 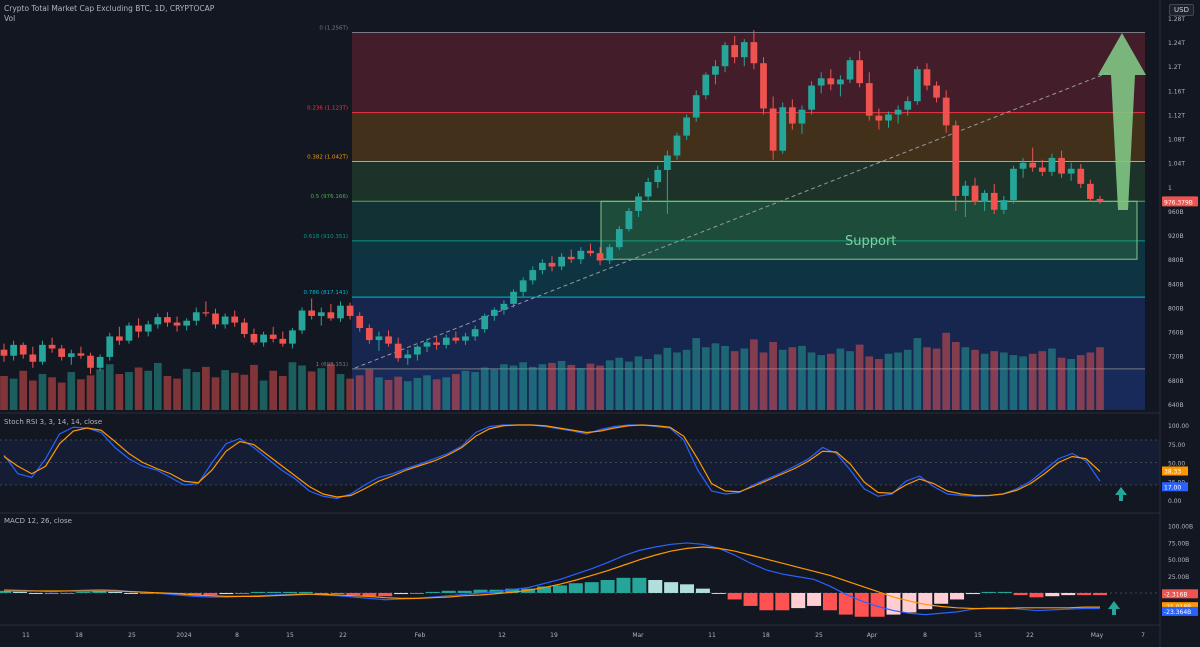 What do you see at coordinates (1176, 91) in the screenshot?
I see `price-tick-label: 1.16T` at bounding box center [1176, 91].